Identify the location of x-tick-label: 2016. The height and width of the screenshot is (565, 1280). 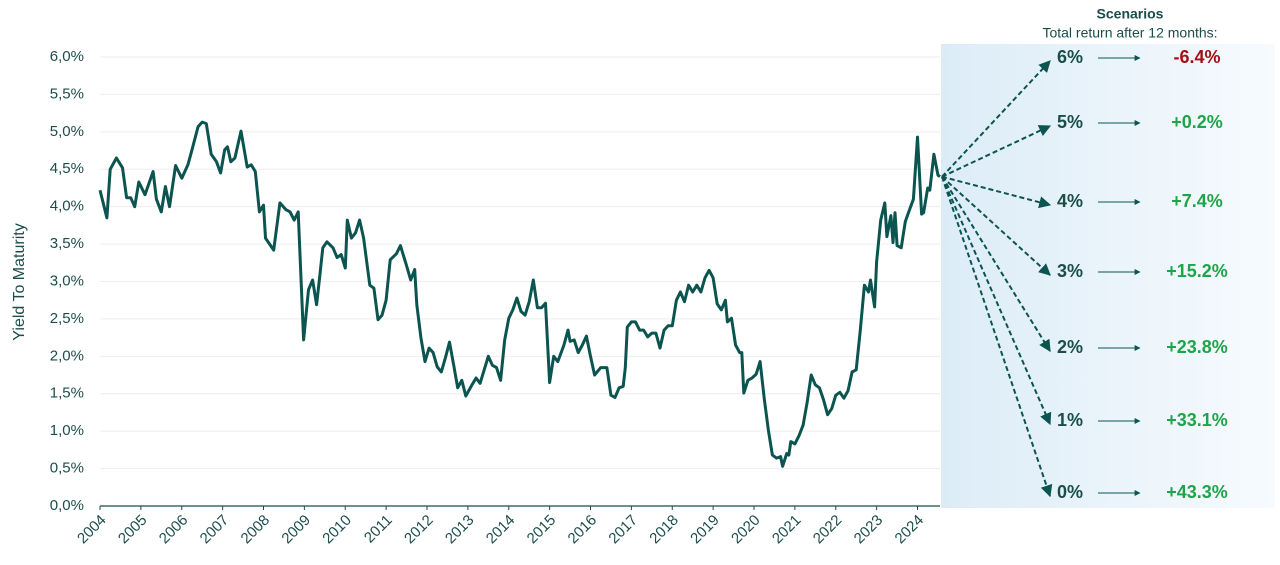
(583, 530).